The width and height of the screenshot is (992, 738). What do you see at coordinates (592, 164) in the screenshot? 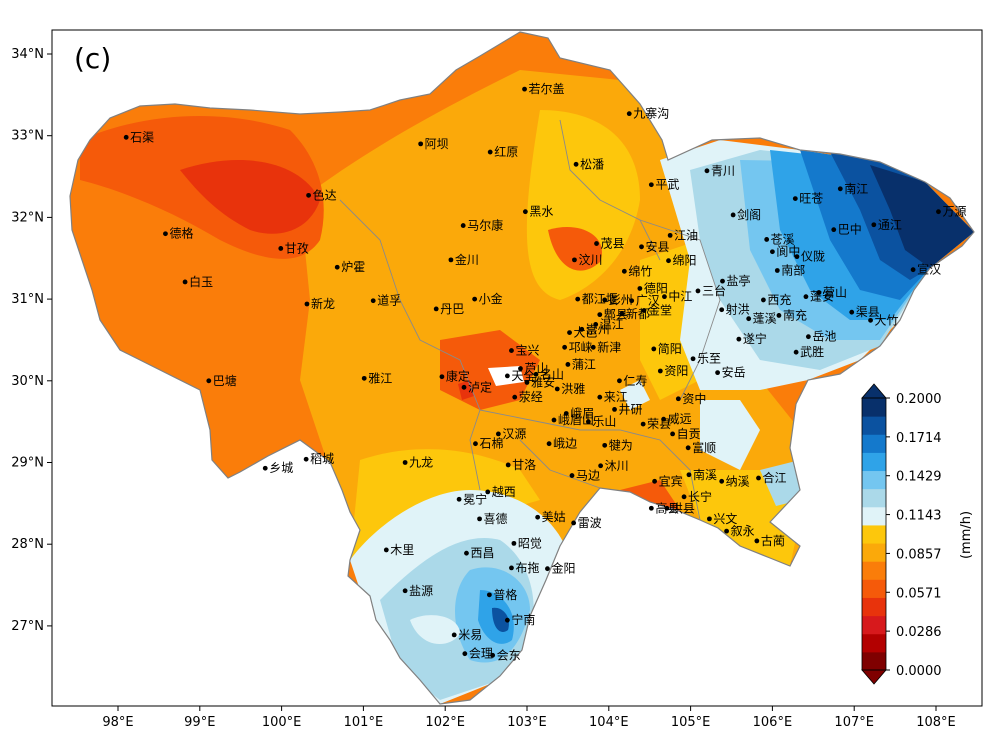
I see `city-label: 松潘` at bounding box center [592, 164].